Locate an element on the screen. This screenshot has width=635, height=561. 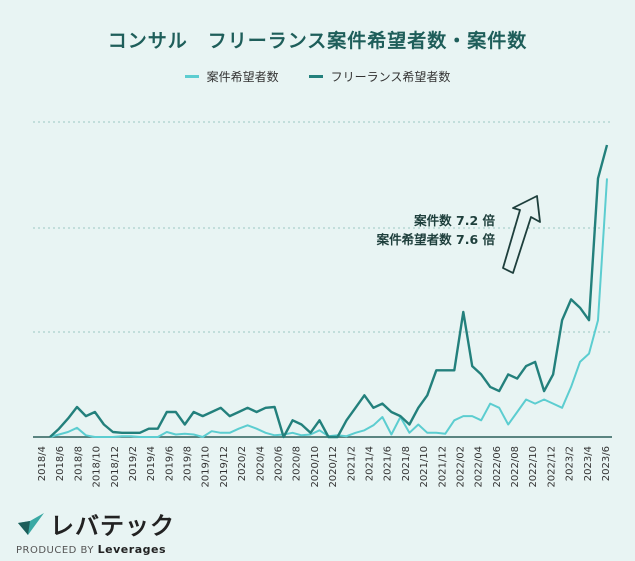
x-tick-label: 2019/2 is located at coordinates (133, 463).